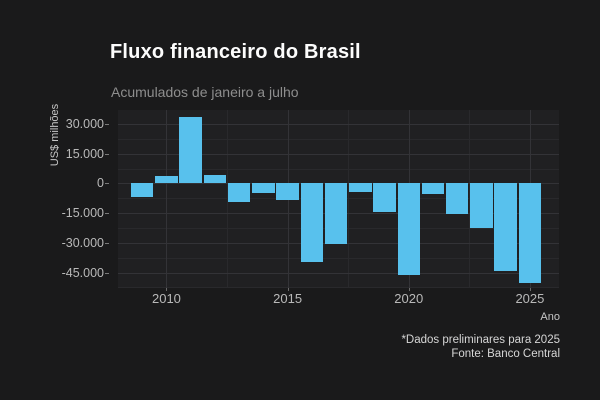  Describe the element at coordinates (288, 298) in the screenshot. I see `x-tick-label: 2015` at that location.